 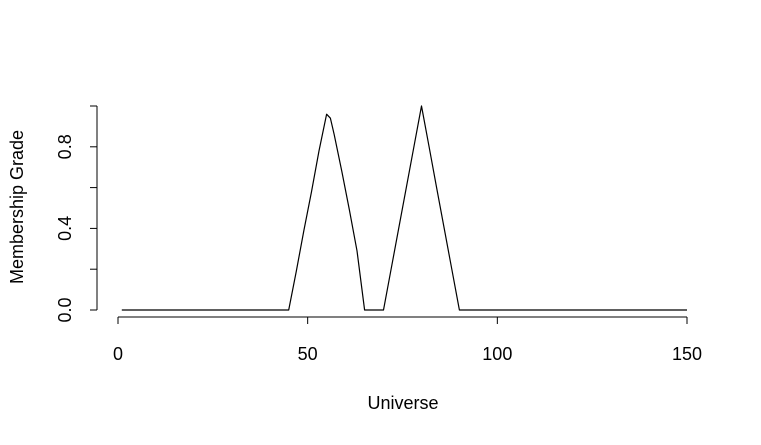 I want to click on y-tick-label: 0.4, so click(x=65, y=228).